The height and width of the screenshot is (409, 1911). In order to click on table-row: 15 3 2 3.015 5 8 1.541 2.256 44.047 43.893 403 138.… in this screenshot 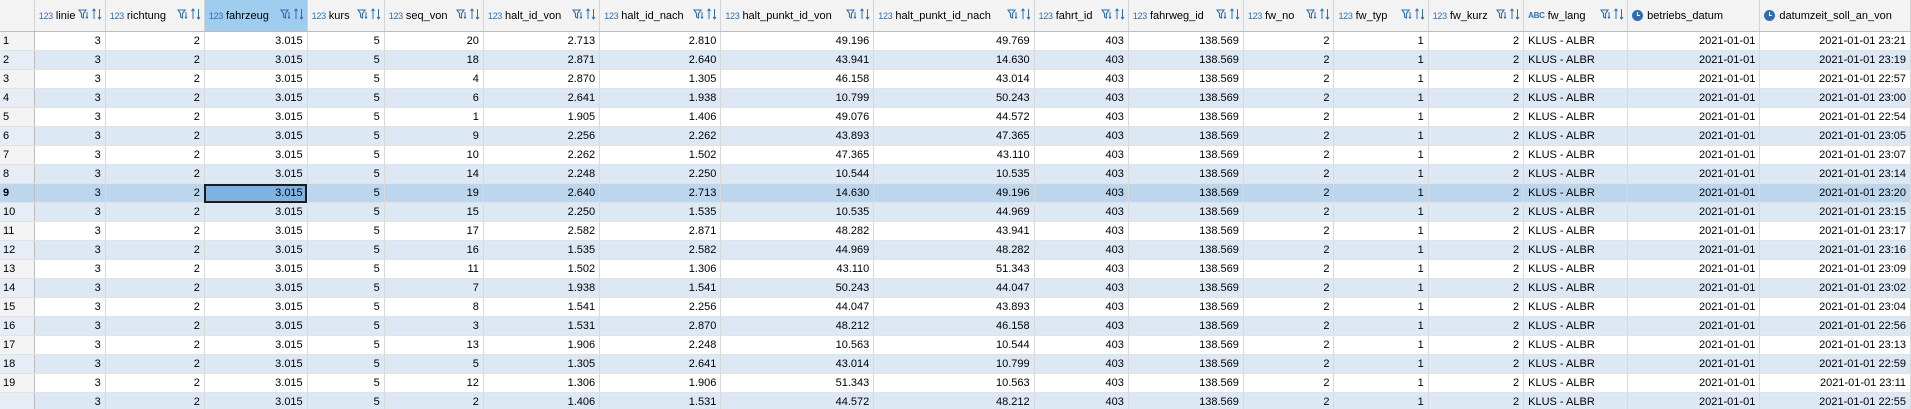, I will do `click(955, 307)`.